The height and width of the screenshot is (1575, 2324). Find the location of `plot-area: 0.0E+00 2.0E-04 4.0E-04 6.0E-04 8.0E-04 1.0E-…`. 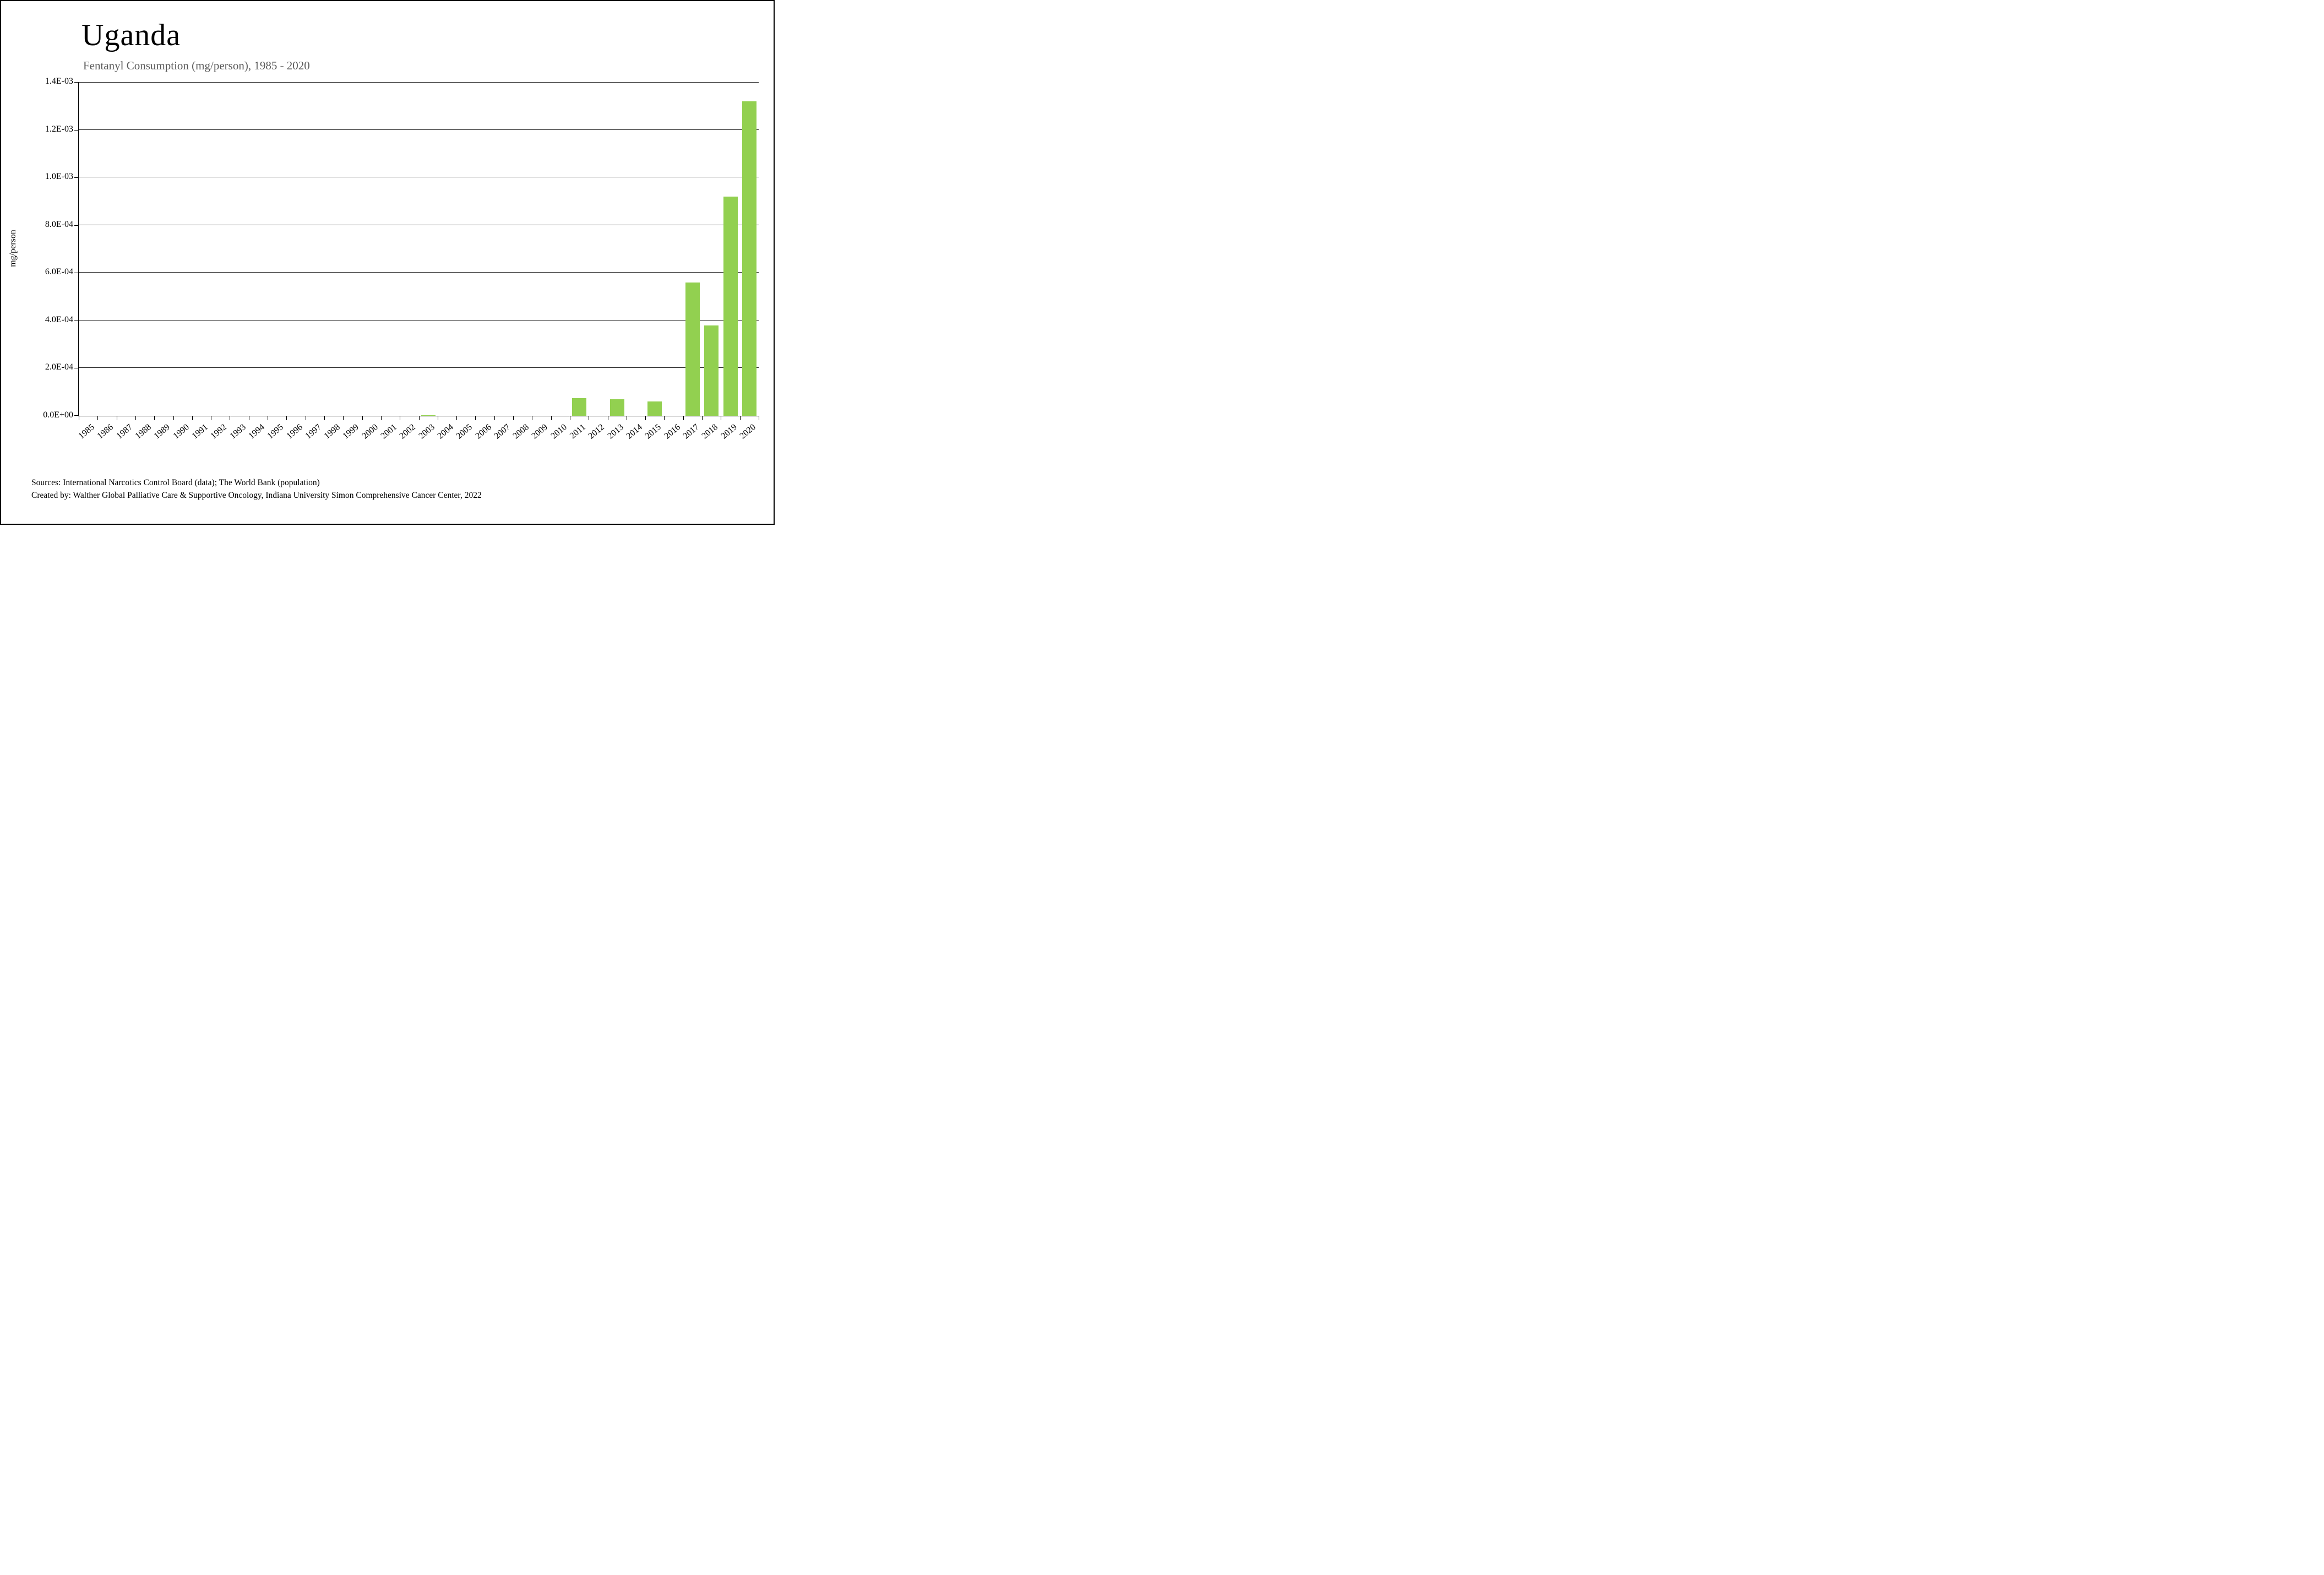

plot-area: 0.0E+00 2.0E-04 4.0E-04 6.0E-04 8.0E-04 1.0E-… is located at coordinates (401, 259).